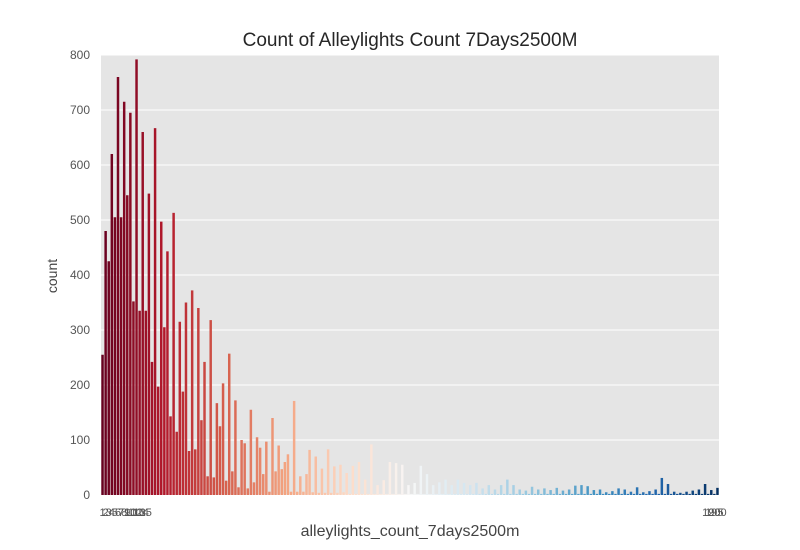 The image size is (800, 550). Describe the element at coordinates (410, 40) in the screenshot. I see `chart-title: Count of Alleylights Count 7Days2500M` at that location.